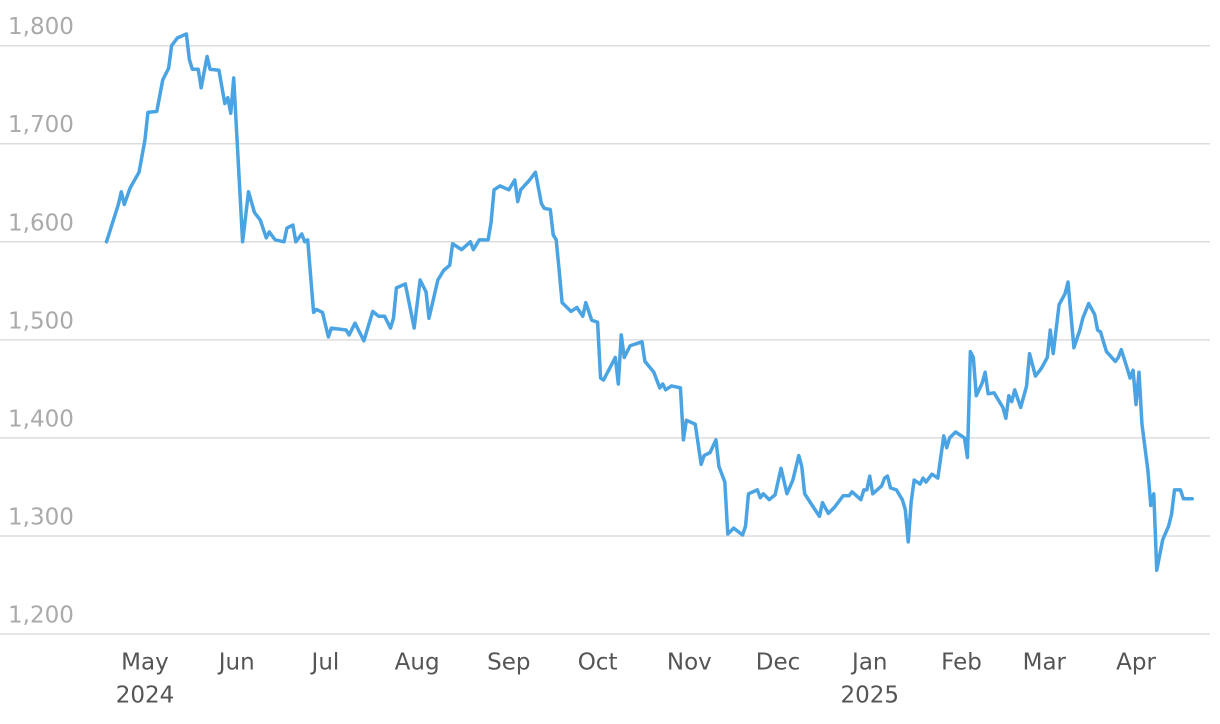 The width and height of the screenshot is (1220, 724). What do you see at coordinates (236, 663) in the screenshot?
I see `x-tick-label: Jun` at bounding box center [236, 663].